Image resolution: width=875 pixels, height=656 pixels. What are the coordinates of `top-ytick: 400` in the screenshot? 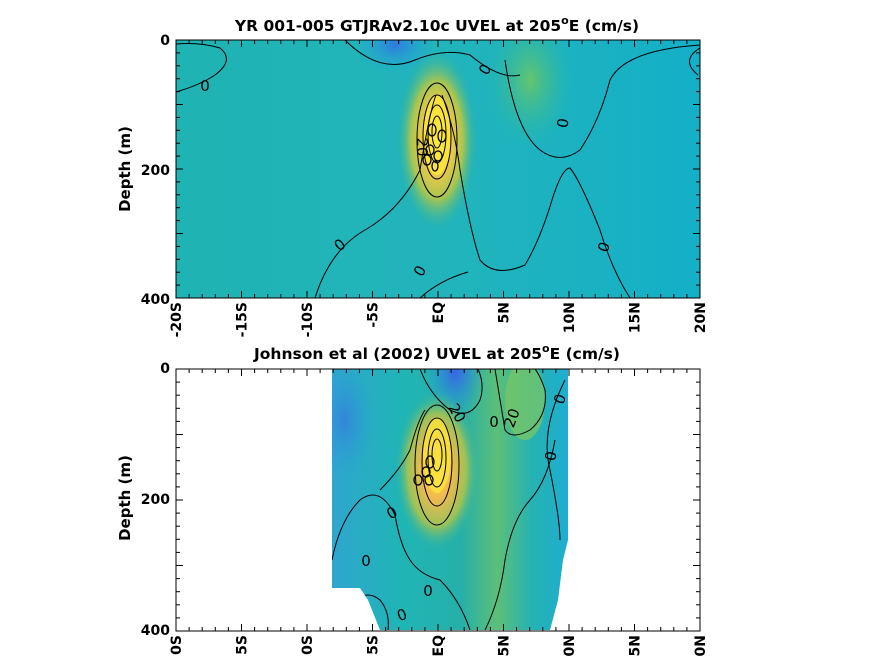 It's located at (155, 300).